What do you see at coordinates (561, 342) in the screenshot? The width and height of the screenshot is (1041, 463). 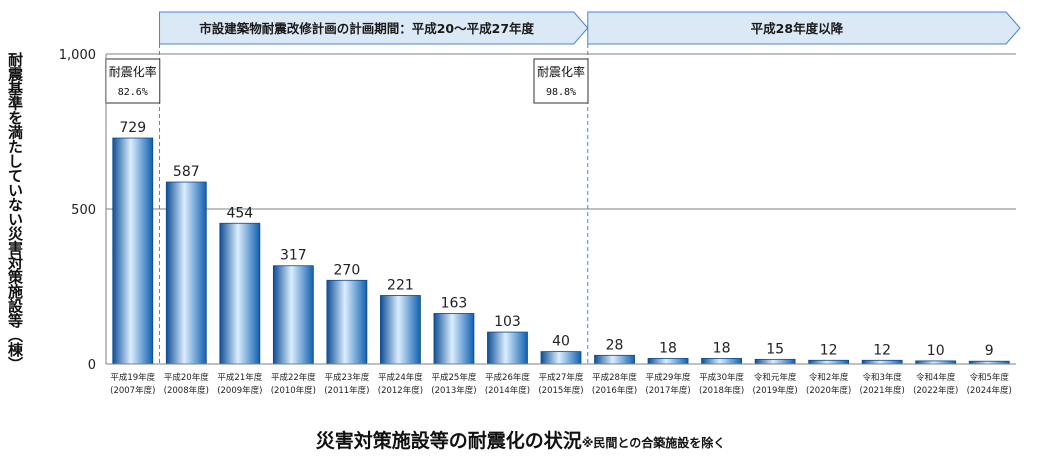 I see `bar-value-label: 40` at bounding box center [561, 342].